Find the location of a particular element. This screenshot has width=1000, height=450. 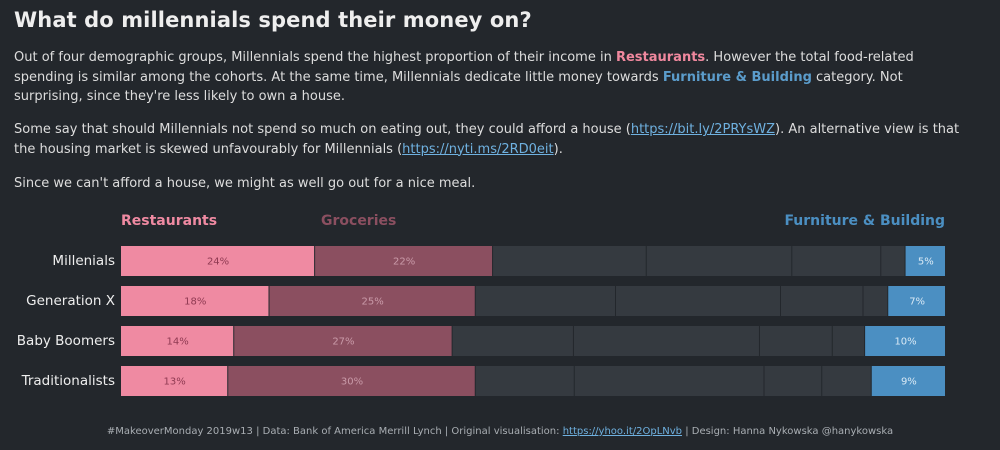

bar-furniture-building-millenials is located at coordinates (925, 261).